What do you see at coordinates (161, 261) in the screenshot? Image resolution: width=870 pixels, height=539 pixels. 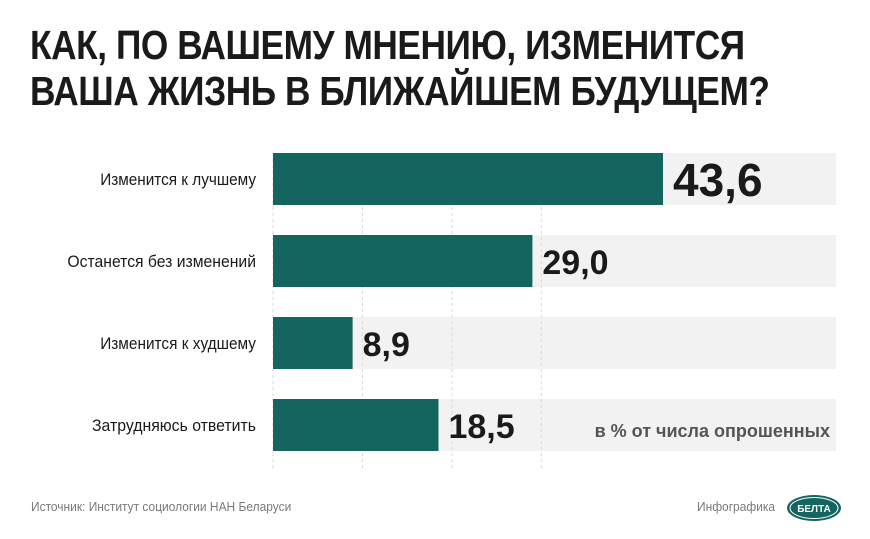 I see `category-label: Останется без изменений` at bounding box center [161, 261].